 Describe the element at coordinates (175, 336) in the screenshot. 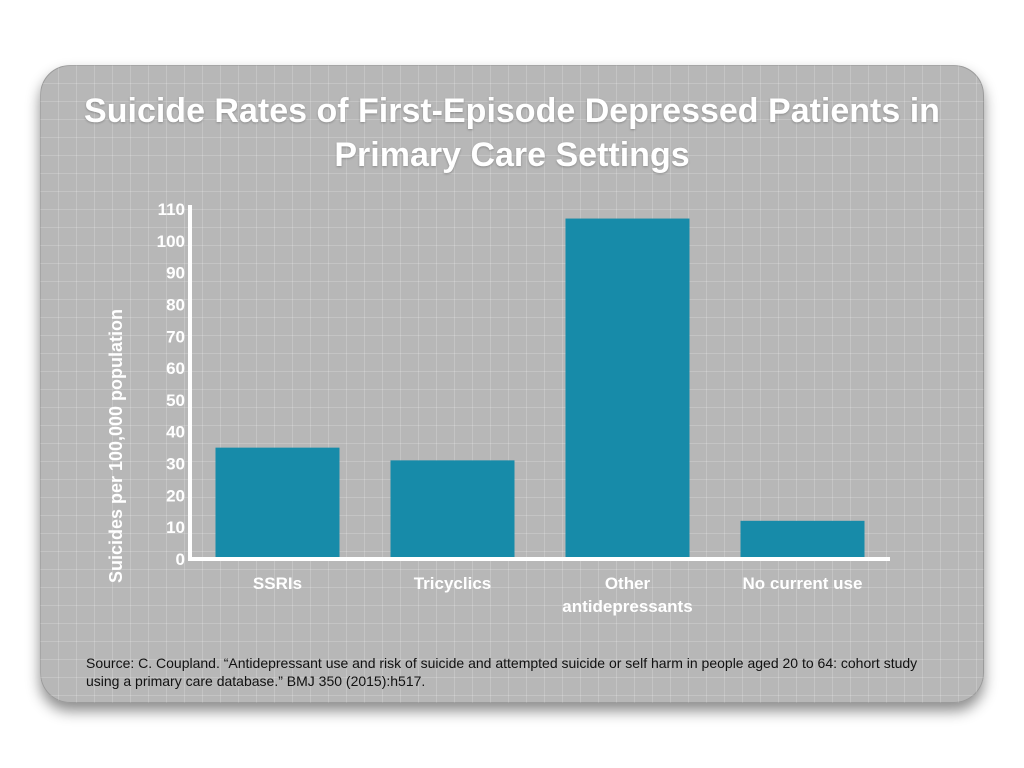

I see `y-tick-label: 70` at that location.